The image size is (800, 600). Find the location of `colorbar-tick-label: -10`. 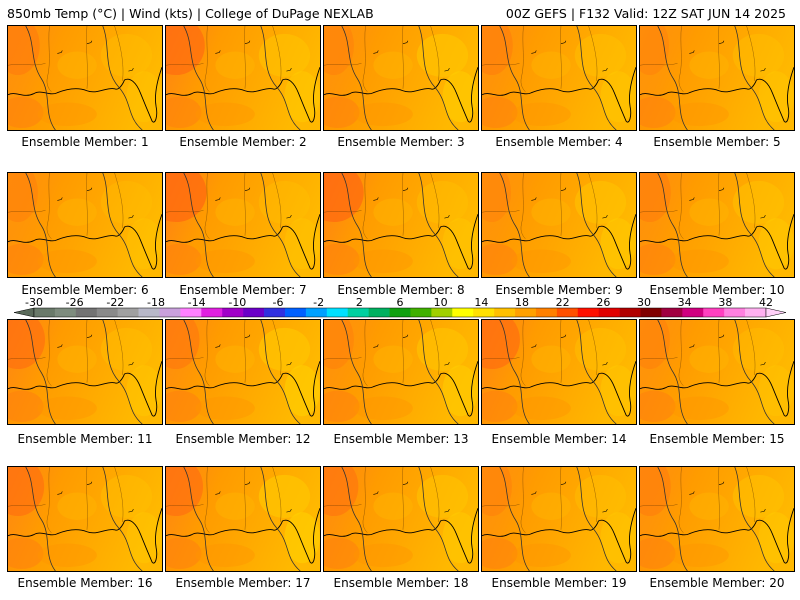

colorbar-tick-label: -10 is located at coordinates (237, 302).